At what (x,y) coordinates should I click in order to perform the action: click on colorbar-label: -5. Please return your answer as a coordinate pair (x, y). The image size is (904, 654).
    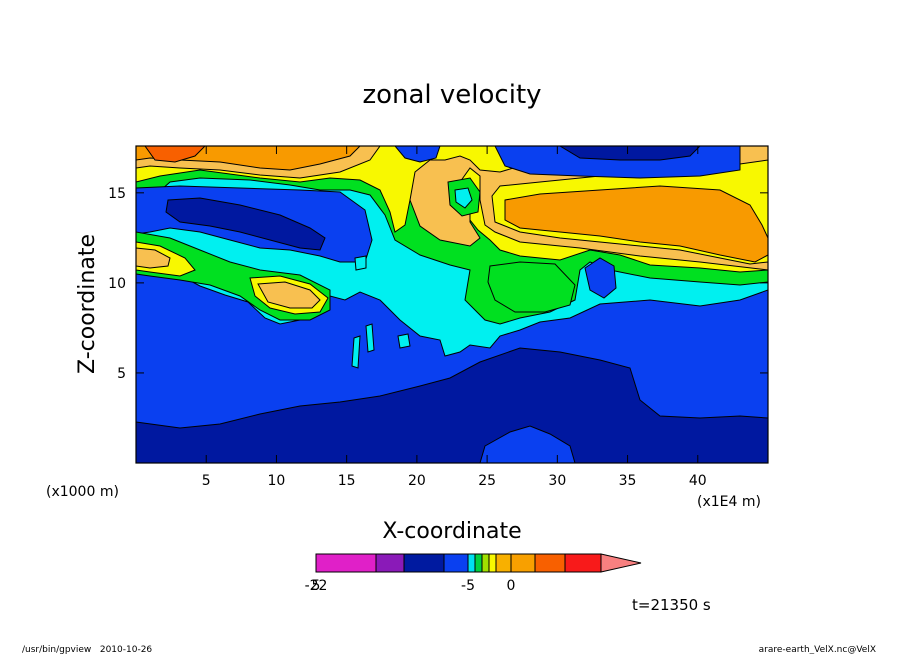
    Looking at the image, I should click on (468, 586).